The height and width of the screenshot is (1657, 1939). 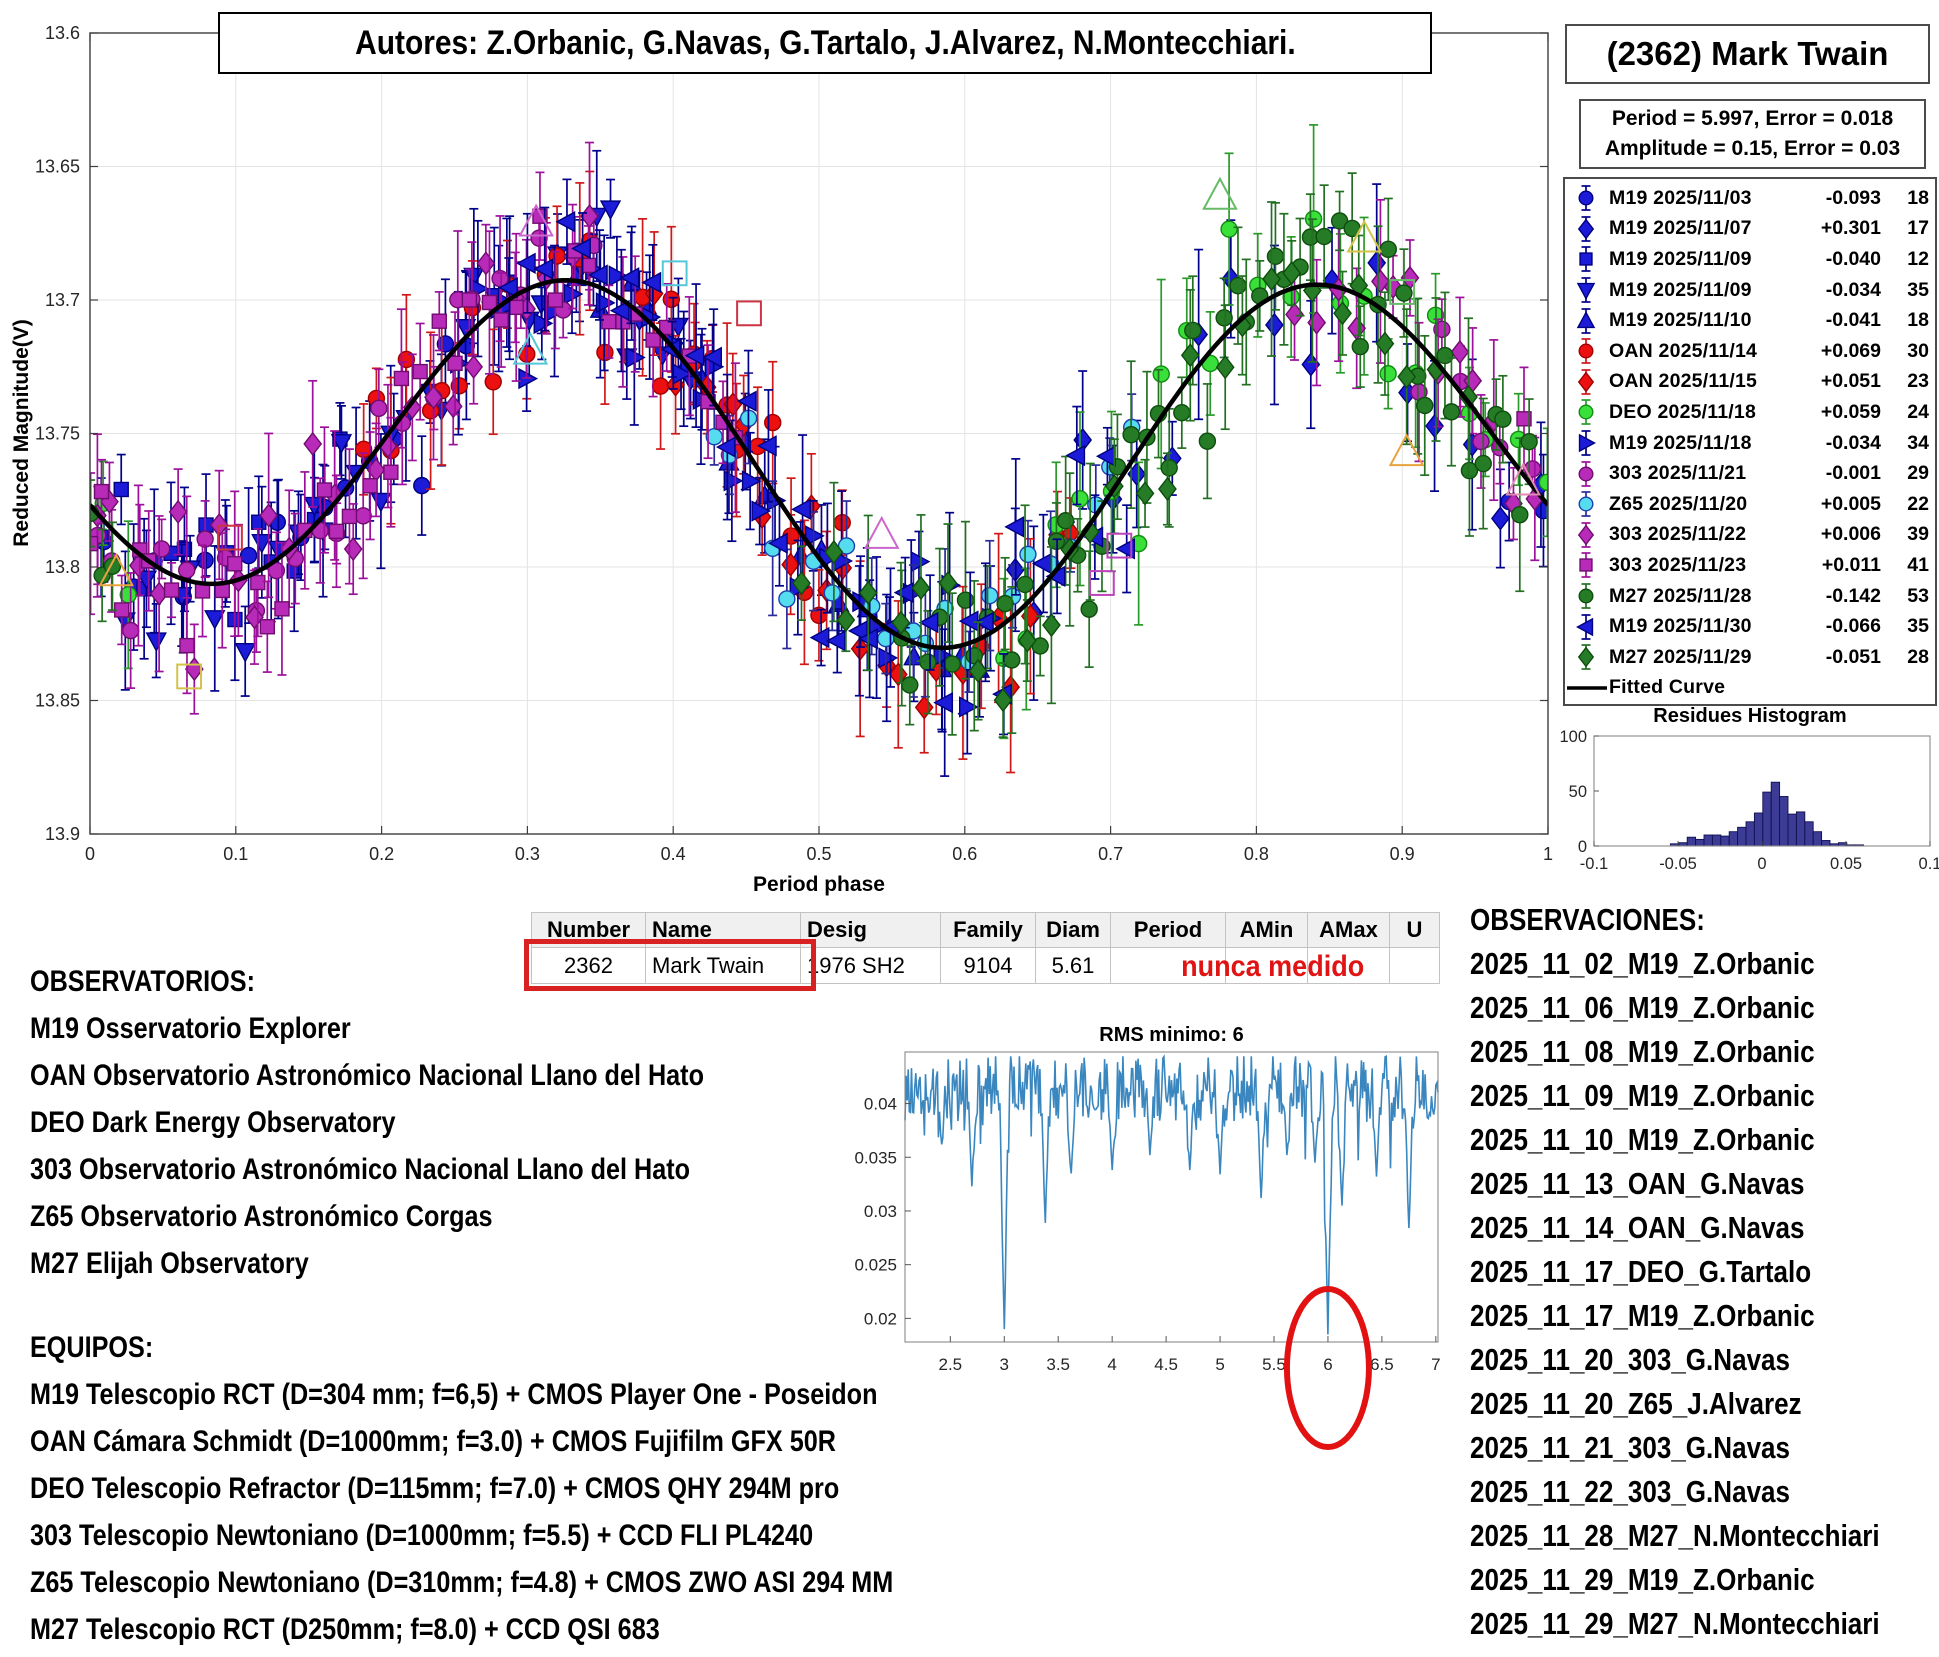 I want to click on table-header-cell: AMax, so click(x=1349, y=930).